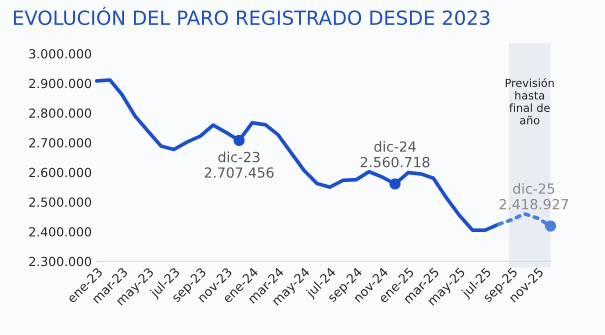  Describe the element at coordinates (395, 154) in the screenshot. I see `annotation: dic-24 2.560.718` at that location.